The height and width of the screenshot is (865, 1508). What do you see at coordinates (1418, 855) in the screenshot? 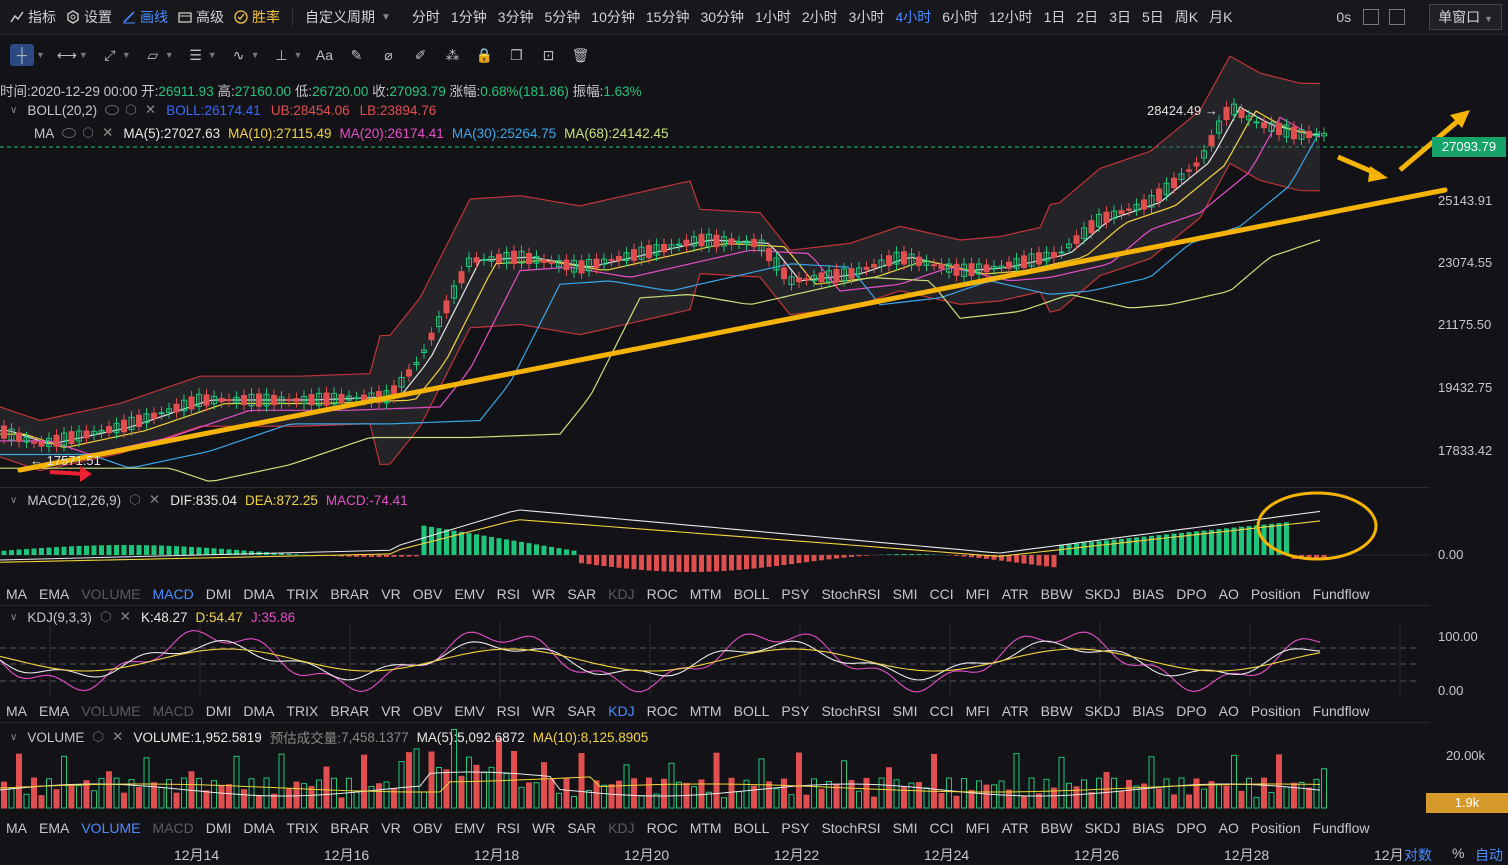
I see `log-scale-toggle: 对数` at bounding box center [1418, 855].